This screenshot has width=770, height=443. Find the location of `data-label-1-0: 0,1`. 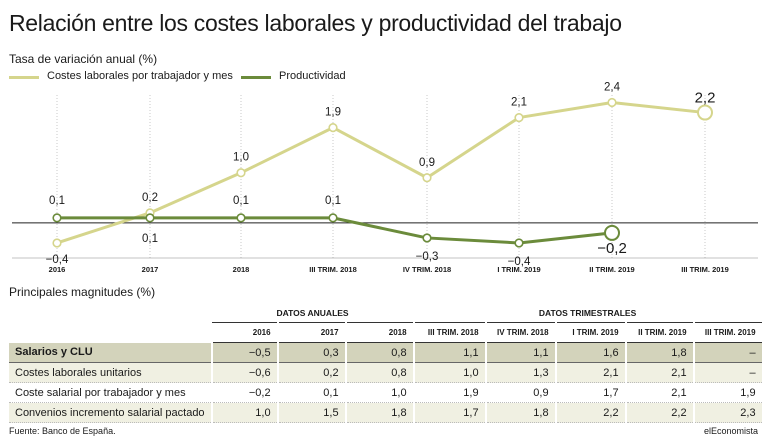

data-label-1-0: 0,1 is located at coordinates (57, 201).